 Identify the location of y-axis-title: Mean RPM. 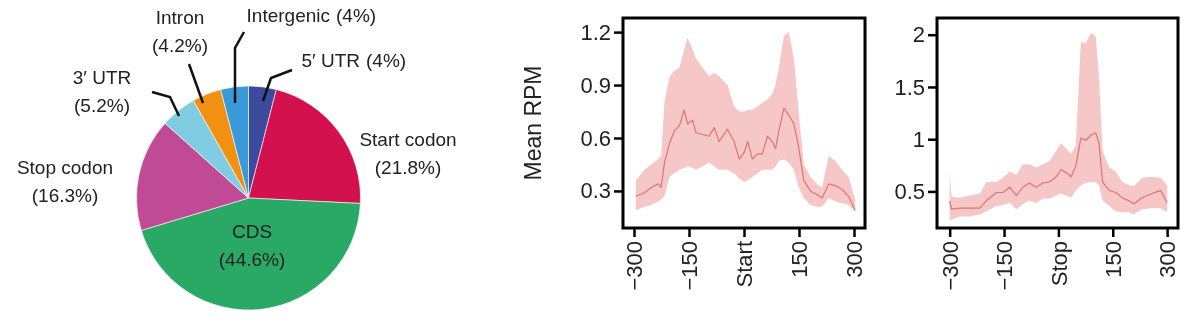
(533, 123).